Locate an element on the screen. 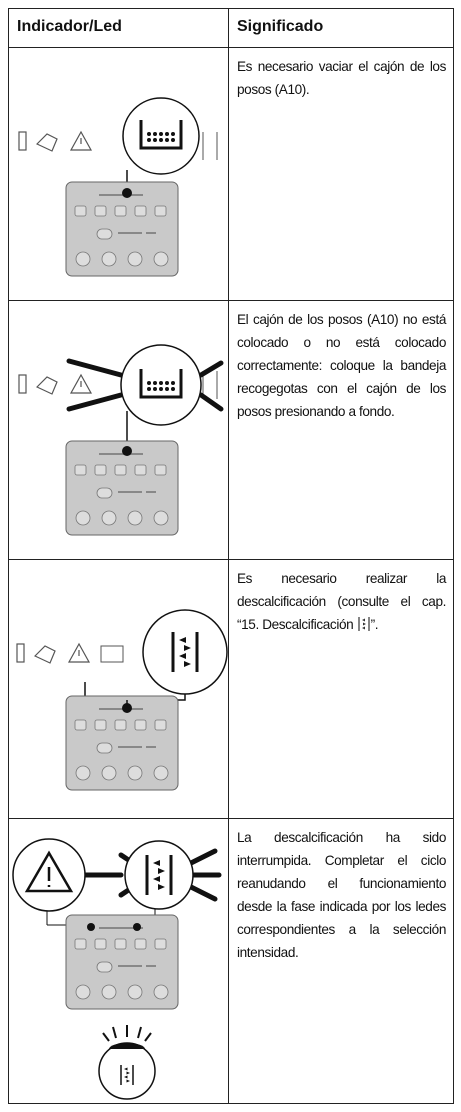 This screenshot has height=1112, width=461. header-cell: Significado is located at coordinates (341, 28).